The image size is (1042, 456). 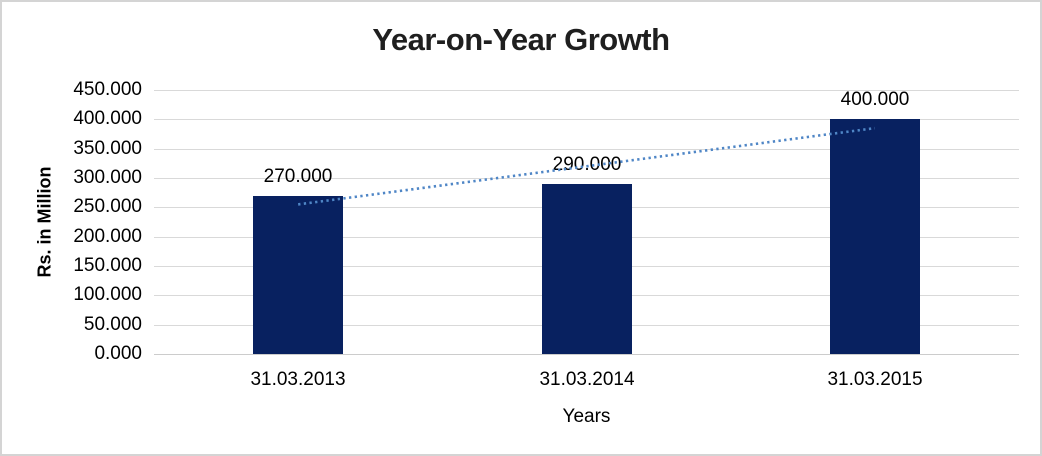 What do you see at coordinates (118, 353) in the screenshot?
I see `y-tick-label: 0.000` at bounding box center [118, 353].